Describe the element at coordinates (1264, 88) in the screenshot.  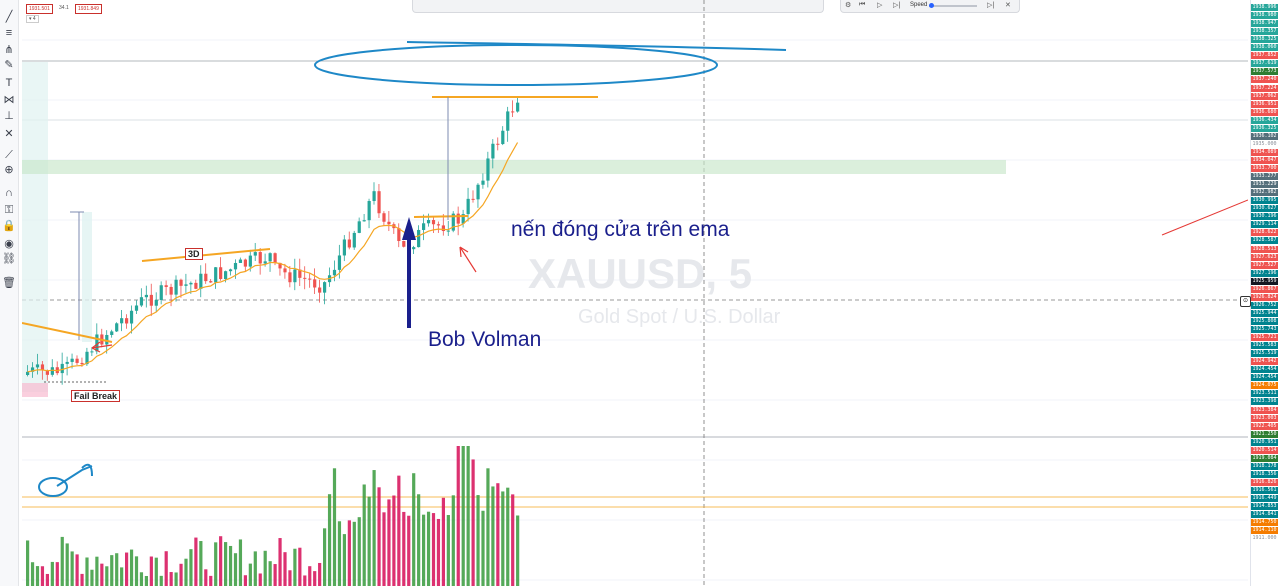
I see `price-label: 1937.224` at that location.